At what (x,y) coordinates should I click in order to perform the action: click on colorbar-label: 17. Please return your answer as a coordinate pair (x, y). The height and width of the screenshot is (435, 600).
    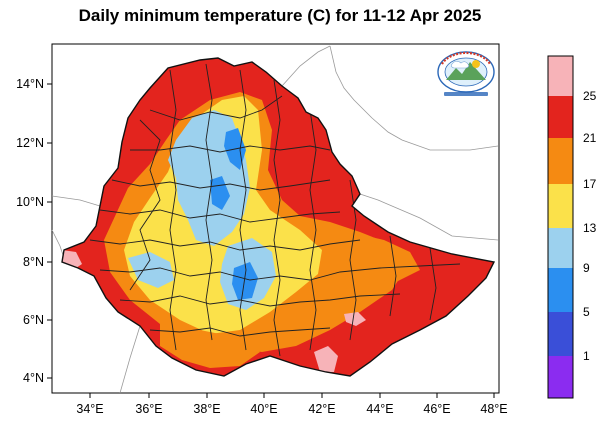
    Looking at the image, I should click on (590, 184).